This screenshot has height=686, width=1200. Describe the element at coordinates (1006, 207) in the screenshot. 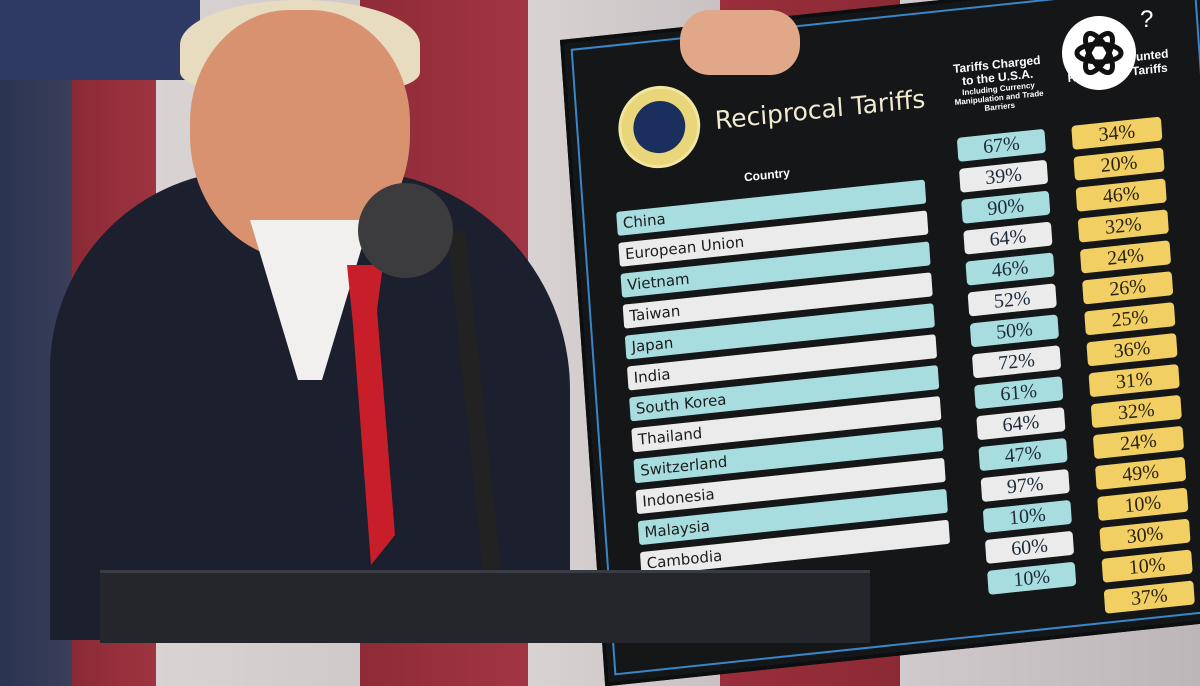

I see `tariff-cell: 90%` at that location.